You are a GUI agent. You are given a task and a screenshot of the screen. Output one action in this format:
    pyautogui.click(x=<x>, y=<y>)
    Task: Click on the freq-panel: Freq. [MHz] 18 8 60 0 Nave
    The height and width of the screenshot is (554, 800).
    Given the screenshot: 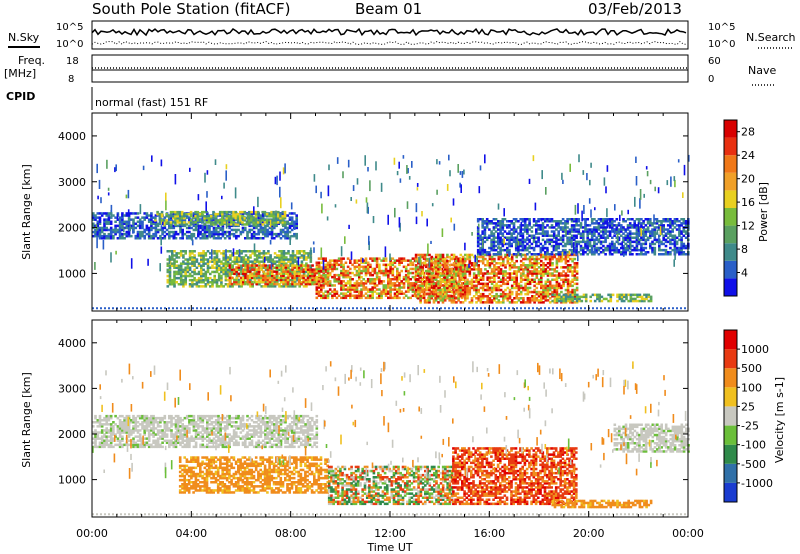 What is the action you would take?
    pyautogui.click(x=390, y=70)
    